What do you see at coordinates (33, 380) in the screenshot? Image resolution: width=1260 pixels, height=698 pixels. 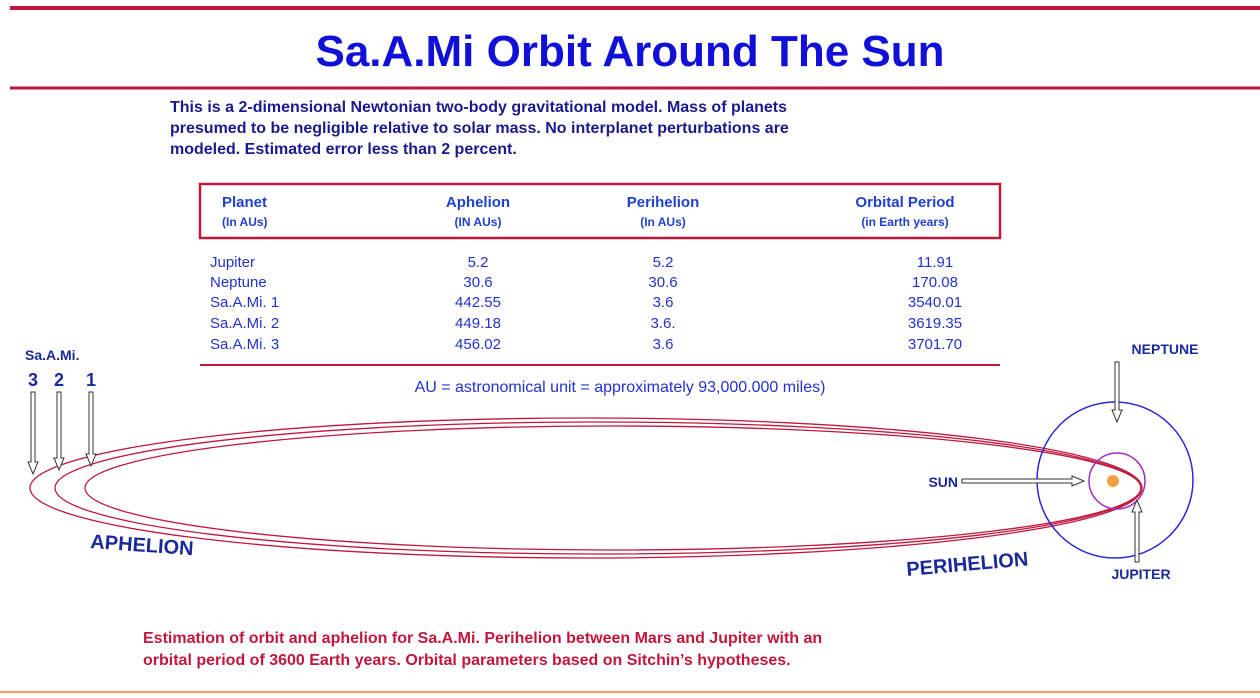 I see `orbit-number: 3` at bounding box center [33, 380].